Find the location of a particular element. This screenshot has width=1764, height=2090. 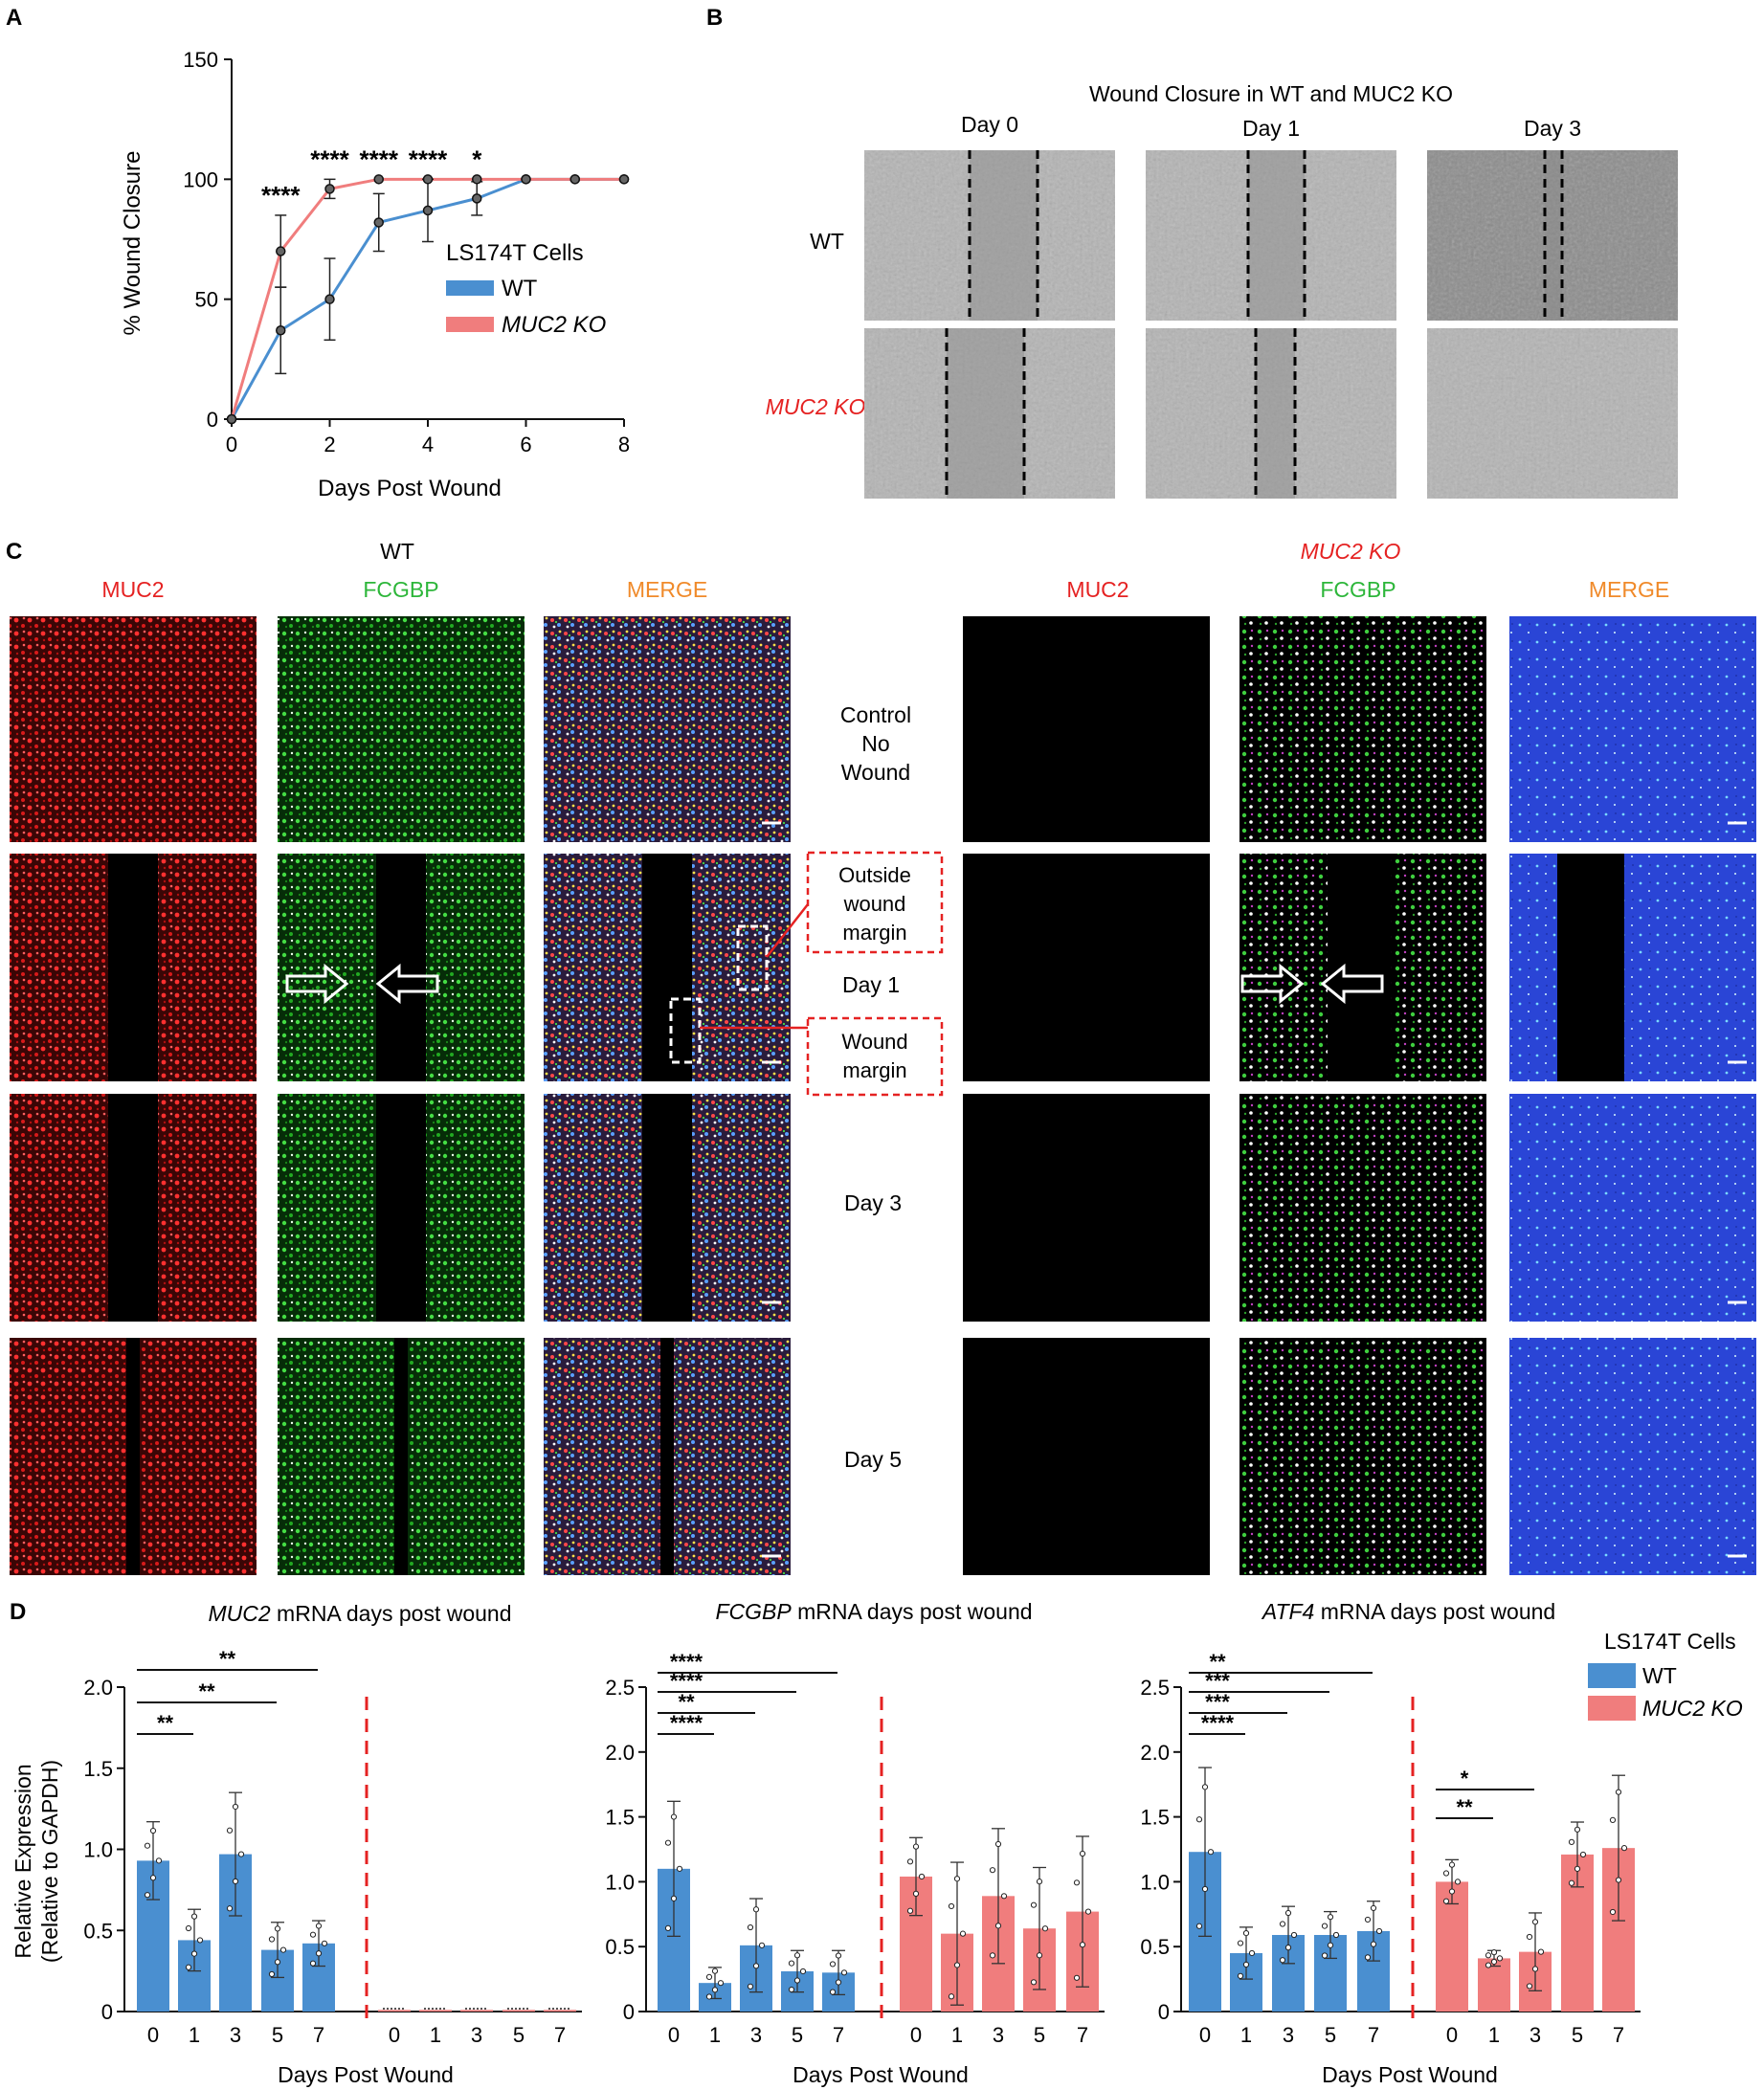

a-xtick-label: 6 is located at coordinates (525, 445).